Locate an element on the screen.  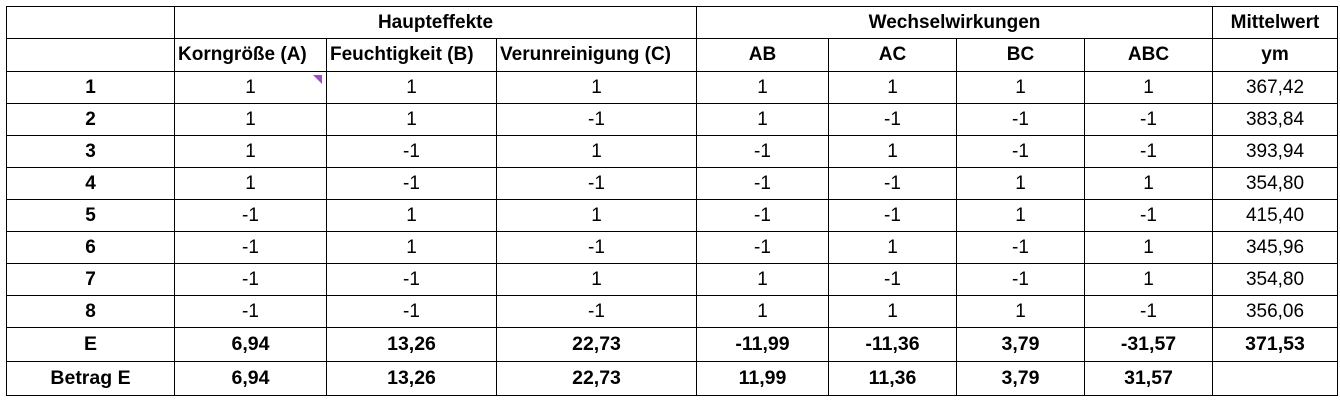
table-cell: 393,94 is located at coordinates (1275, 151).